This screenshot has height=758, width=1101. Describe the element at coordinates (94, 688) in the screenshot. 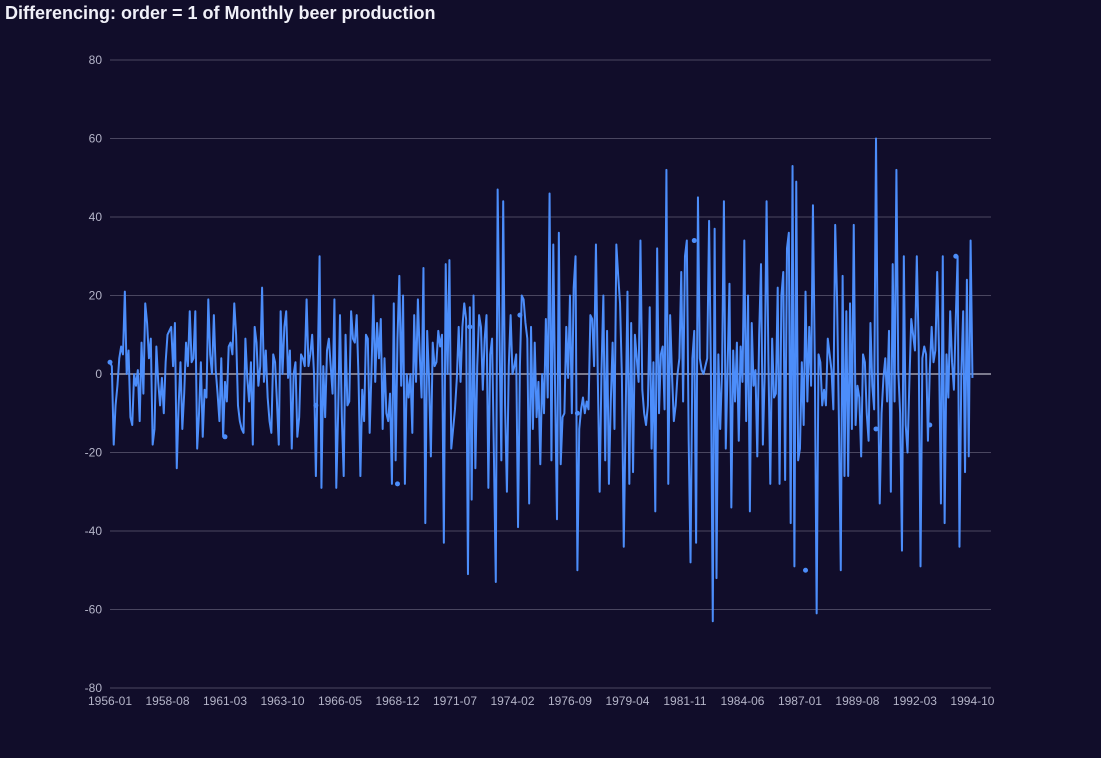

I see `y-tick-label: -80` at that location.